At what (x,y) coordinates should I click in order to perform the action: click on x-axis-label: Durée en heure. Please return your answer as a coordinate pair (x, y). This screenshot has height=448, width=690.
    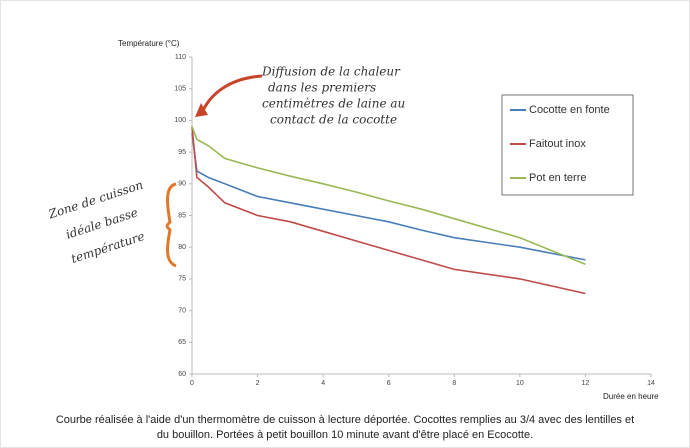
    Looking at the image, I should click on (631, 396).